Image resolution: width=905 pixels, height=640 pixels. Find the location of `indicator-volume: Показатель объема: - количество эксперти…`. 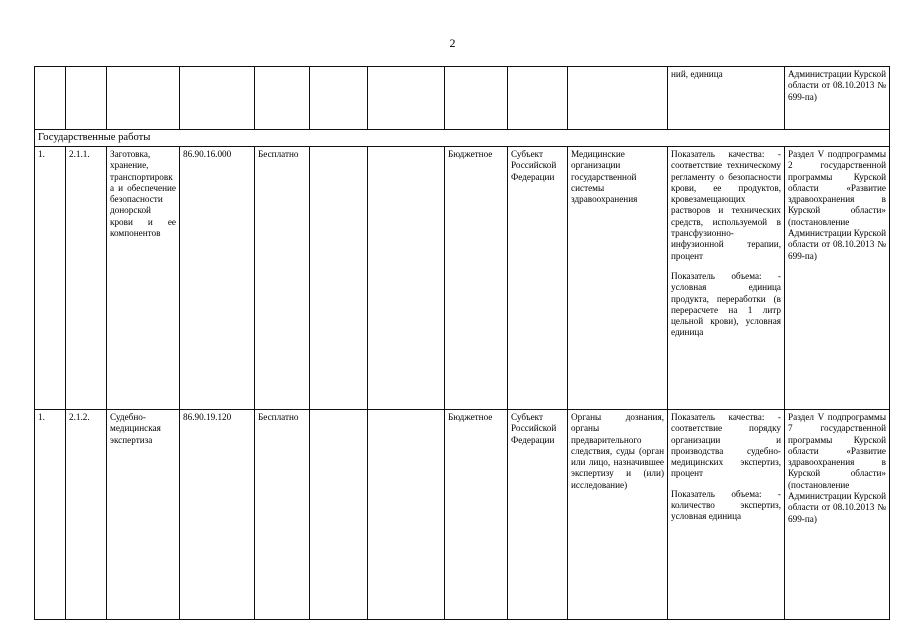

indicator-volume: Показатель объема: - количество эксперти… is located at coordinates (726, 505).